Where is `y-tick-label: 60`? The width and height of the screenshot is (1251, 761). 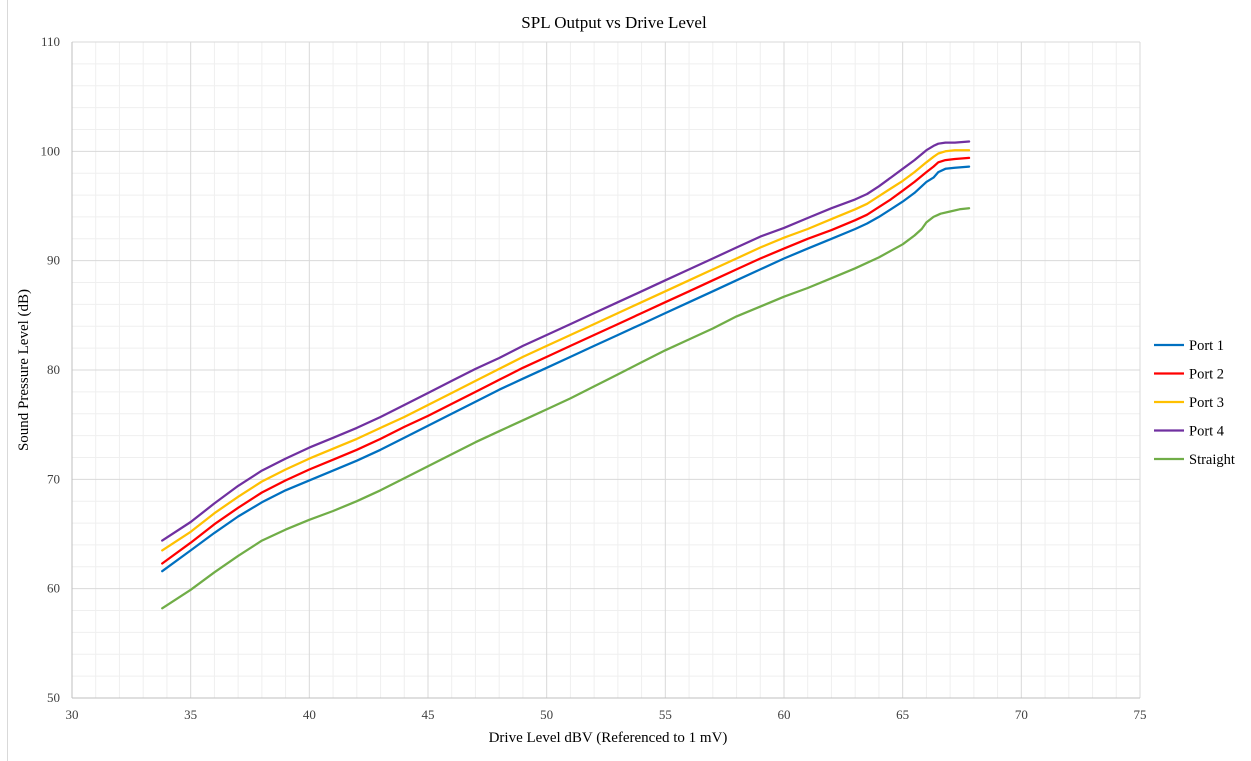 y-tick-label: 60 is located at coordinates (53, 588).